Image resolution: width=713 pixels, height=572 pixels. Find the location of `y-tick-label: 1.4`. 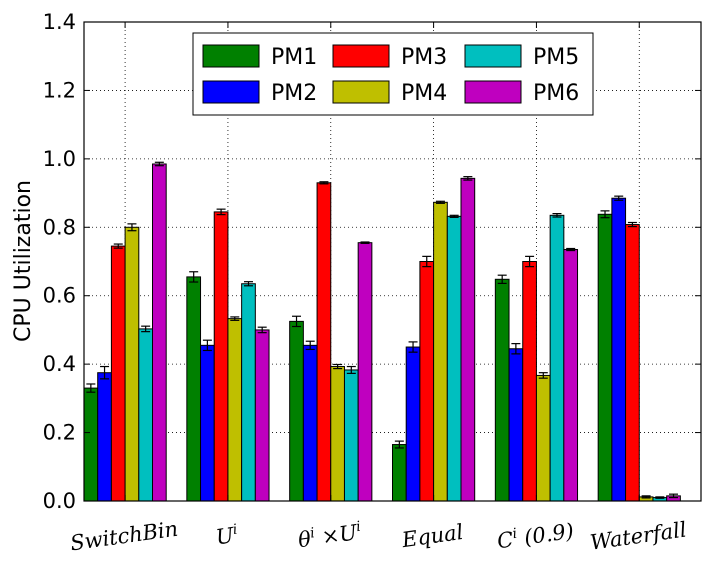

y-tick-label: 1.4 is located at coordinates (59, 22).